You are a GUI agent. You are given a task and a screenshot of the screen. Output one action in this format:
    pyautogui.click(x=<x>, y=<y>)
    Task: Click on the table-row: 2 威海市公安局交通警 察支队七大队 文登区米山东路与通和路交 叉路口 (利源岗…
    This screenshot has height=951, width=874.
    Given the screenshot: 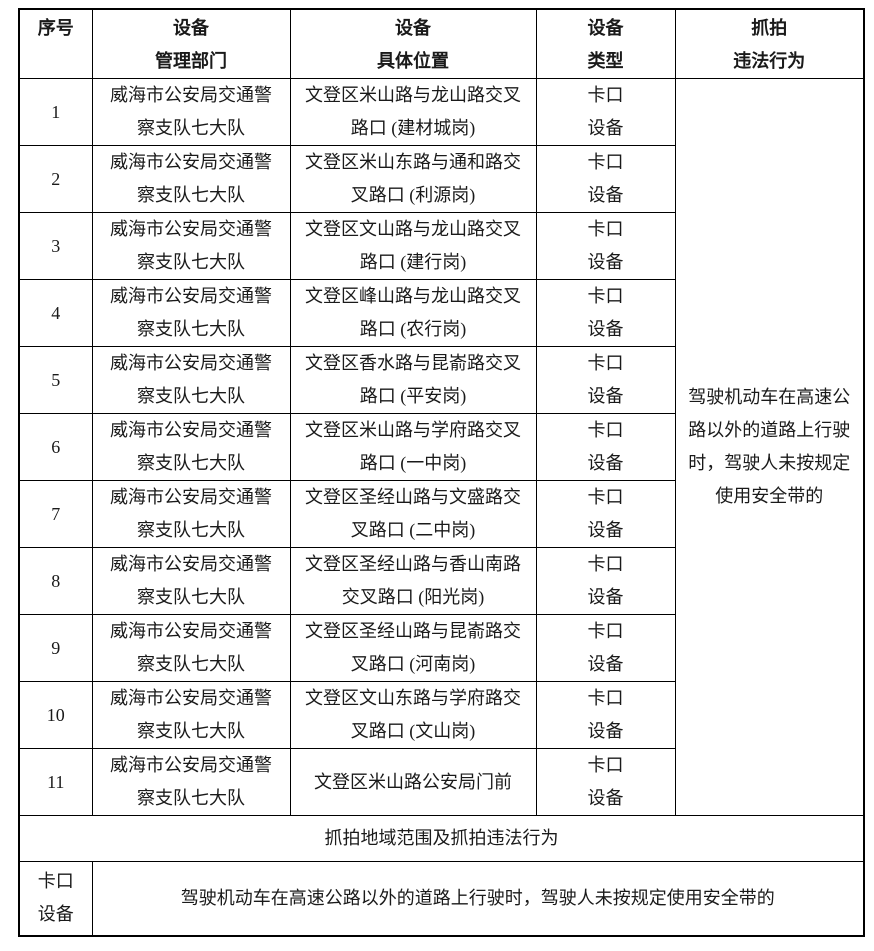 What is the action you would take?
    pyautogui.click(x=441, y=179)
    